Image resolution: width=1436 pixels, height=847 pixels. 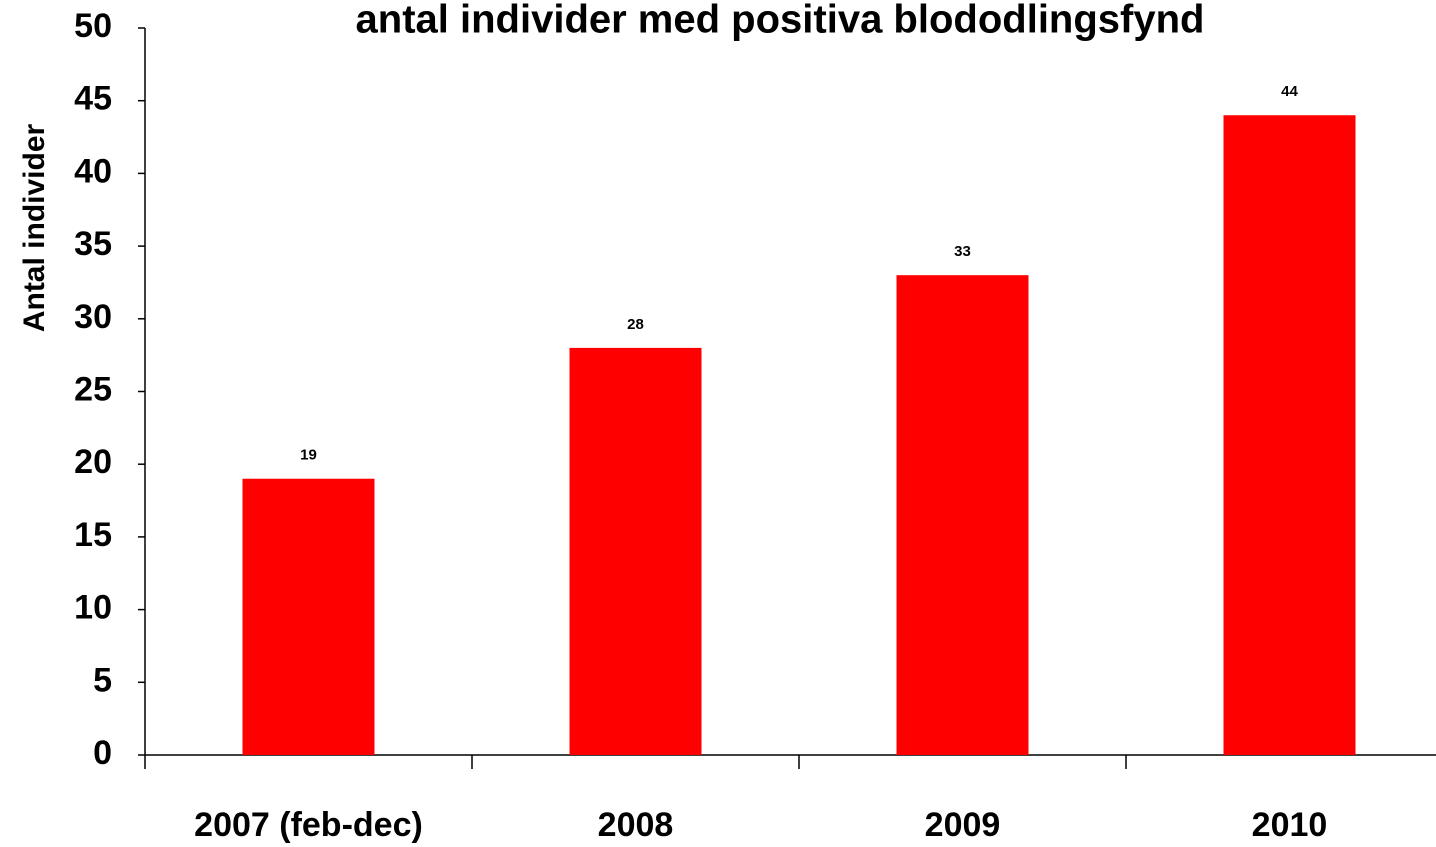 I want to click on y-tick-label: 5, so click(x=102, y=680).